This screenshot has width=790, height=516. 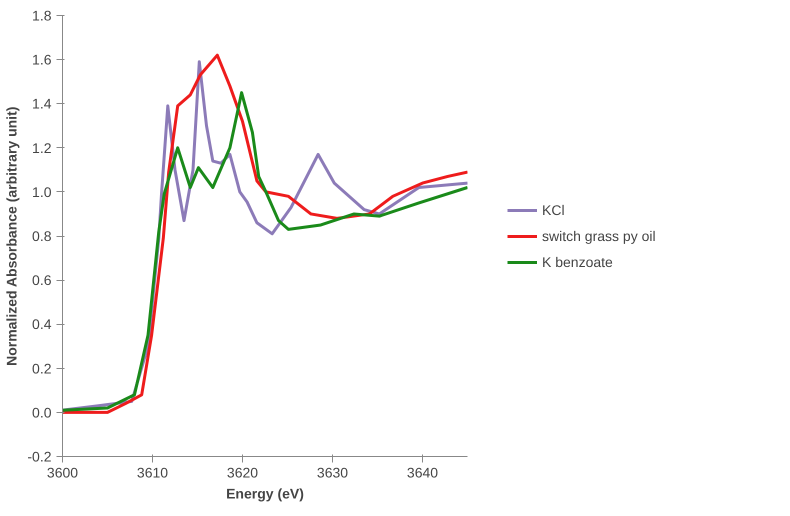 I want to click on x-tick-label: 3640, so click(x=422, y=472).